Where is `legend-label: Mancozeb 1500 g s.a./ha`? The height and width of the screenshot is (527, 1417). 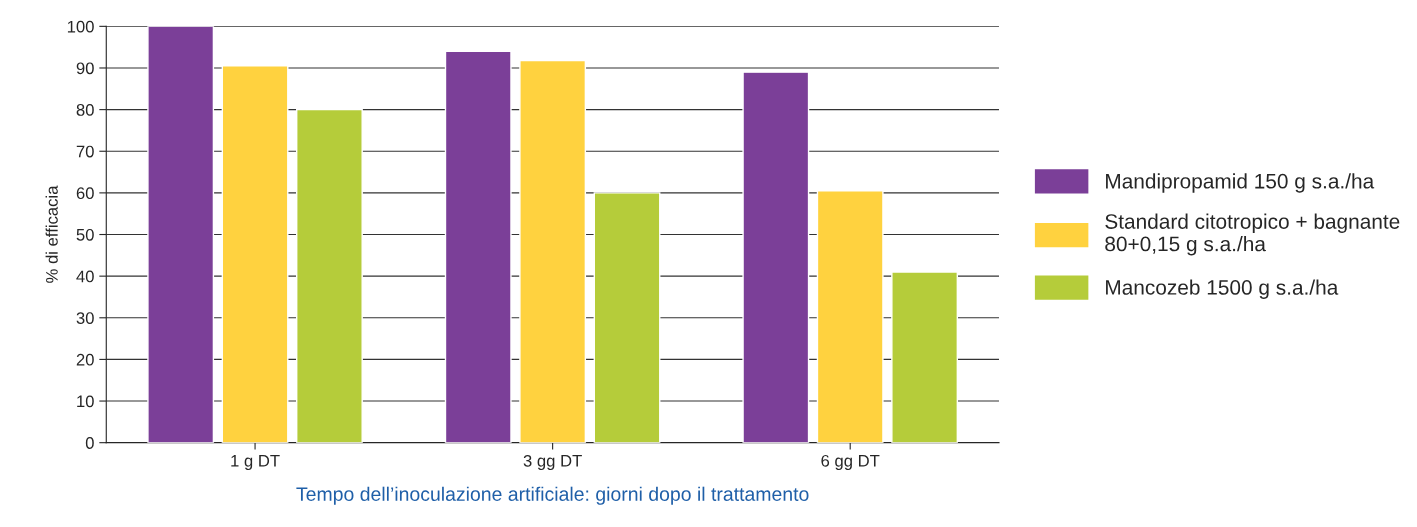 legend-label: Mancozeb 1500 g s.a./ha is located at coordinates (1222, 289).